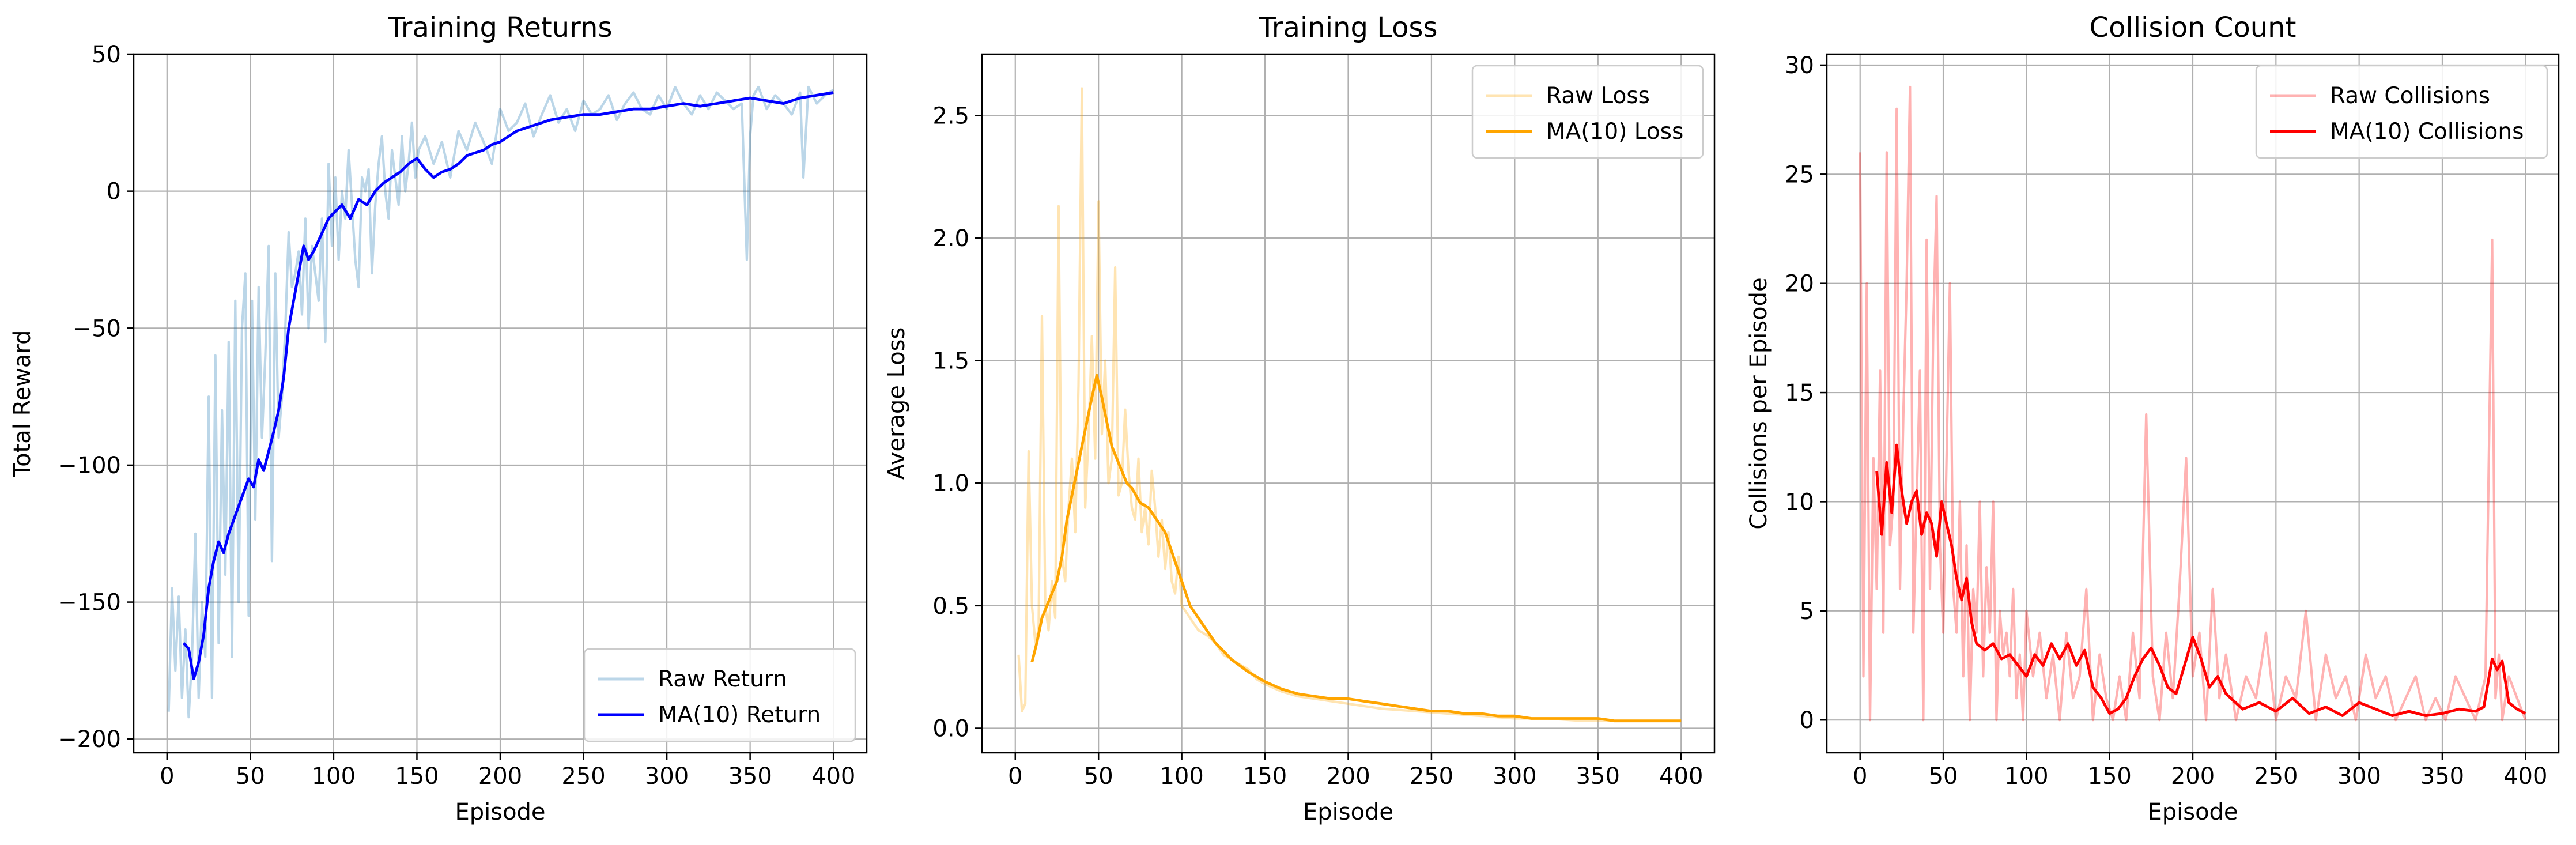  Describe the element at coordinates (1807, 720) in the screenshot. I see `y-tick-label-0: 0` at that location.